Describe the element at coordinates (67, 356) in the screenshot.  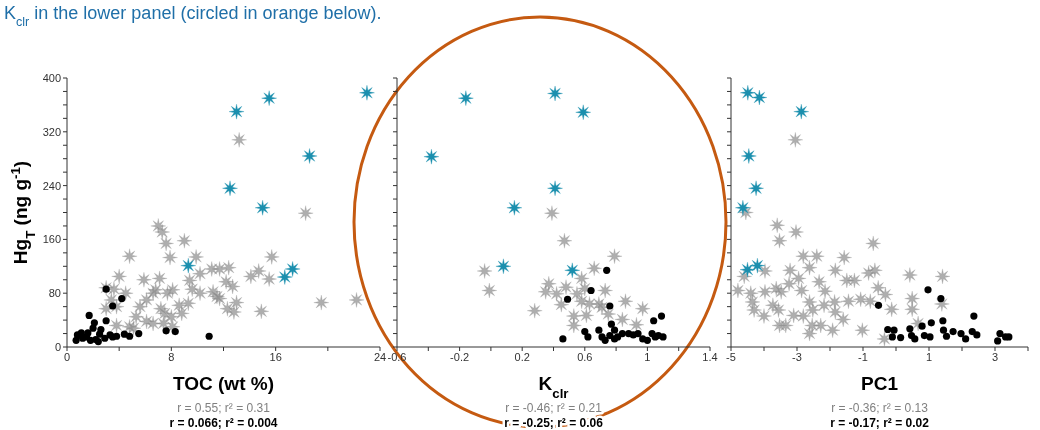
I see `x-tick-label: 0` at that location.